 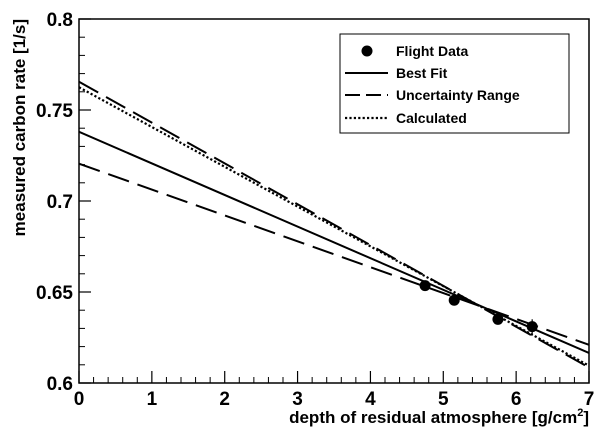 What do you see at coordinates (443, 399) in the screenshot?
I see `x-tick-label: 5` at bounding box center [443, 399].